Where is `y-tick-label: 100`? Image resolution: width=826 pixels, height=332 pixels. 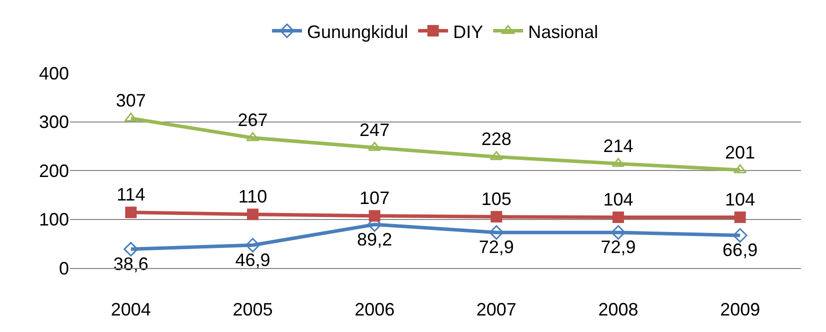
y-tick-label: 100 is located at coordinates (53, 220).